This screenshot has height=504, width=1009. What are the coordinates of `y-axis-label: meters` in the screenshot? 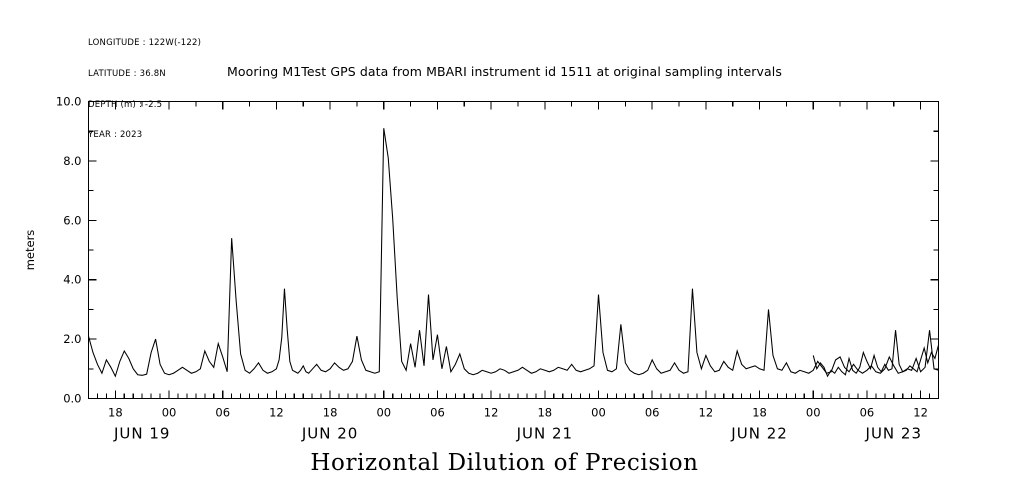 It's located at (30, 250).